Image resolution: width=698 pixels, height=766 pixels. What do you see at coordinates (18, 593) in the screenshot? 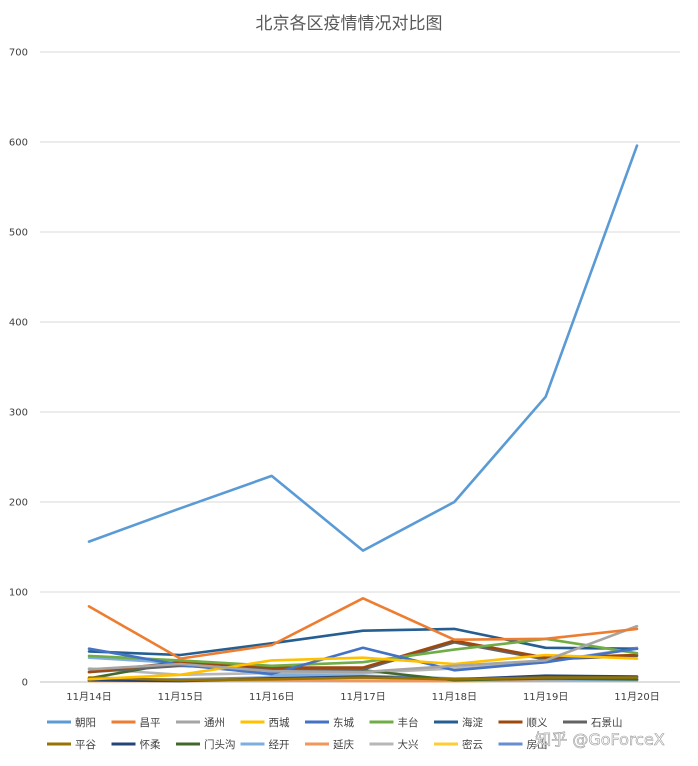
I see `y-tick-label: 100` at bounding box center [18, 593].